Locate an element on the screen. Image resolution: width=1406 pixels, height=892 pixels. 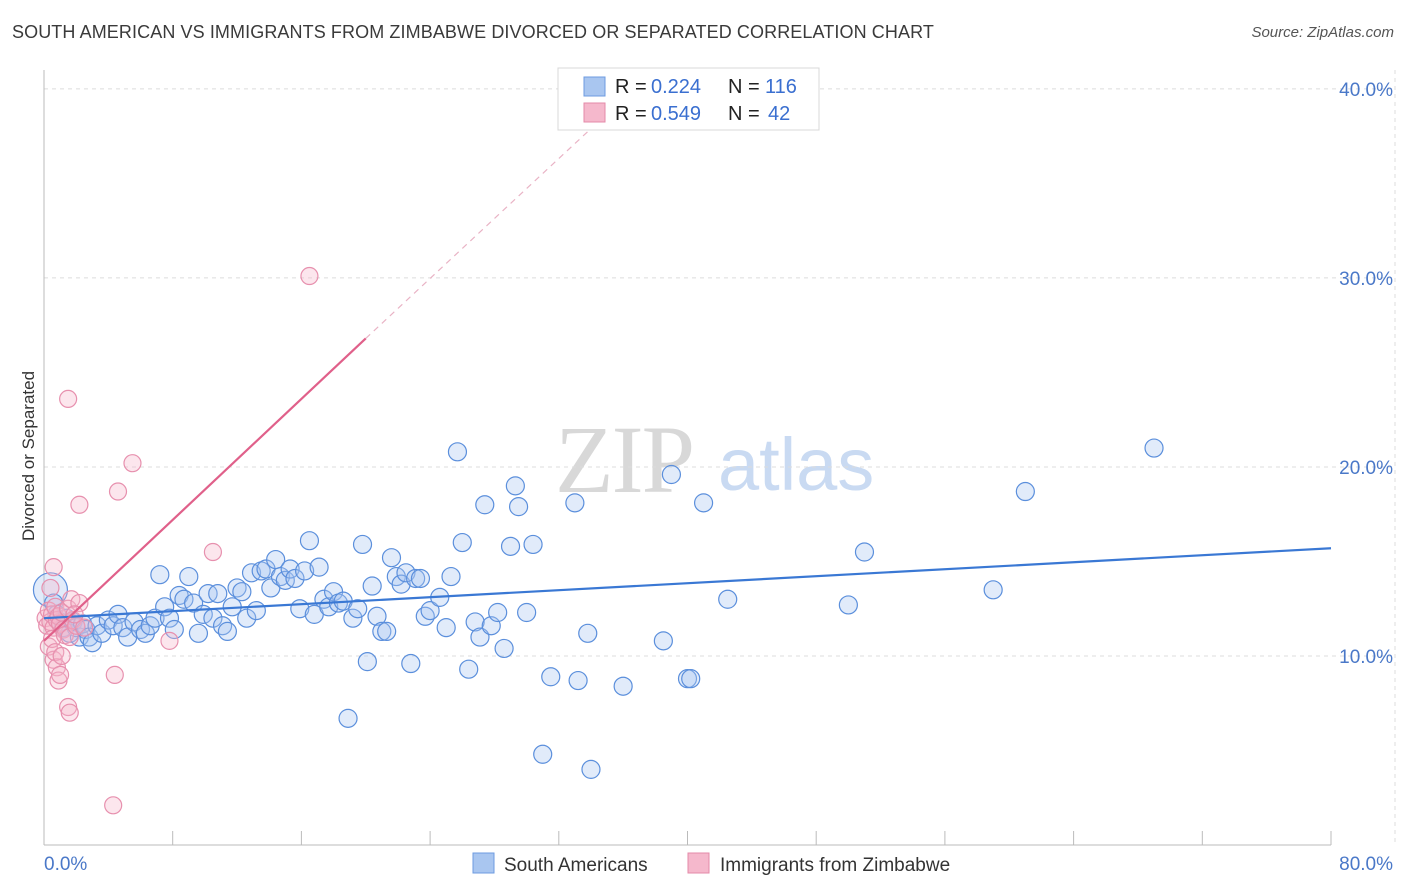
y-tick-labels: 10.0% 20.0% 30.0% 40.0% is located at coordinates (1366, 374).